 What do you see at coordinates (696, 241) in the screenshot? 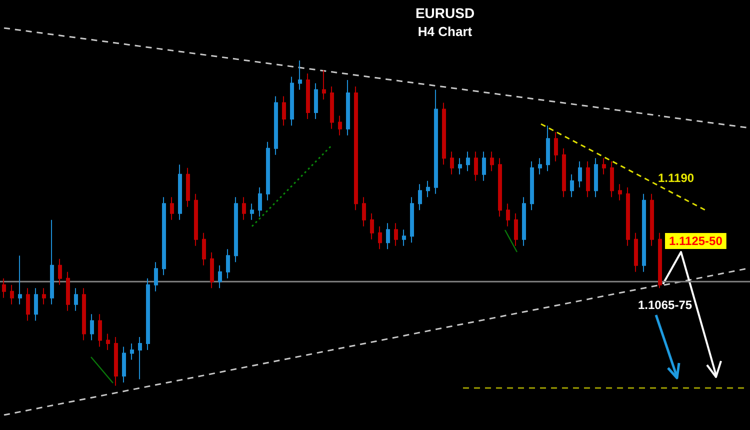
I see `text: 1.1125-50` at bounding box center [696, 241].